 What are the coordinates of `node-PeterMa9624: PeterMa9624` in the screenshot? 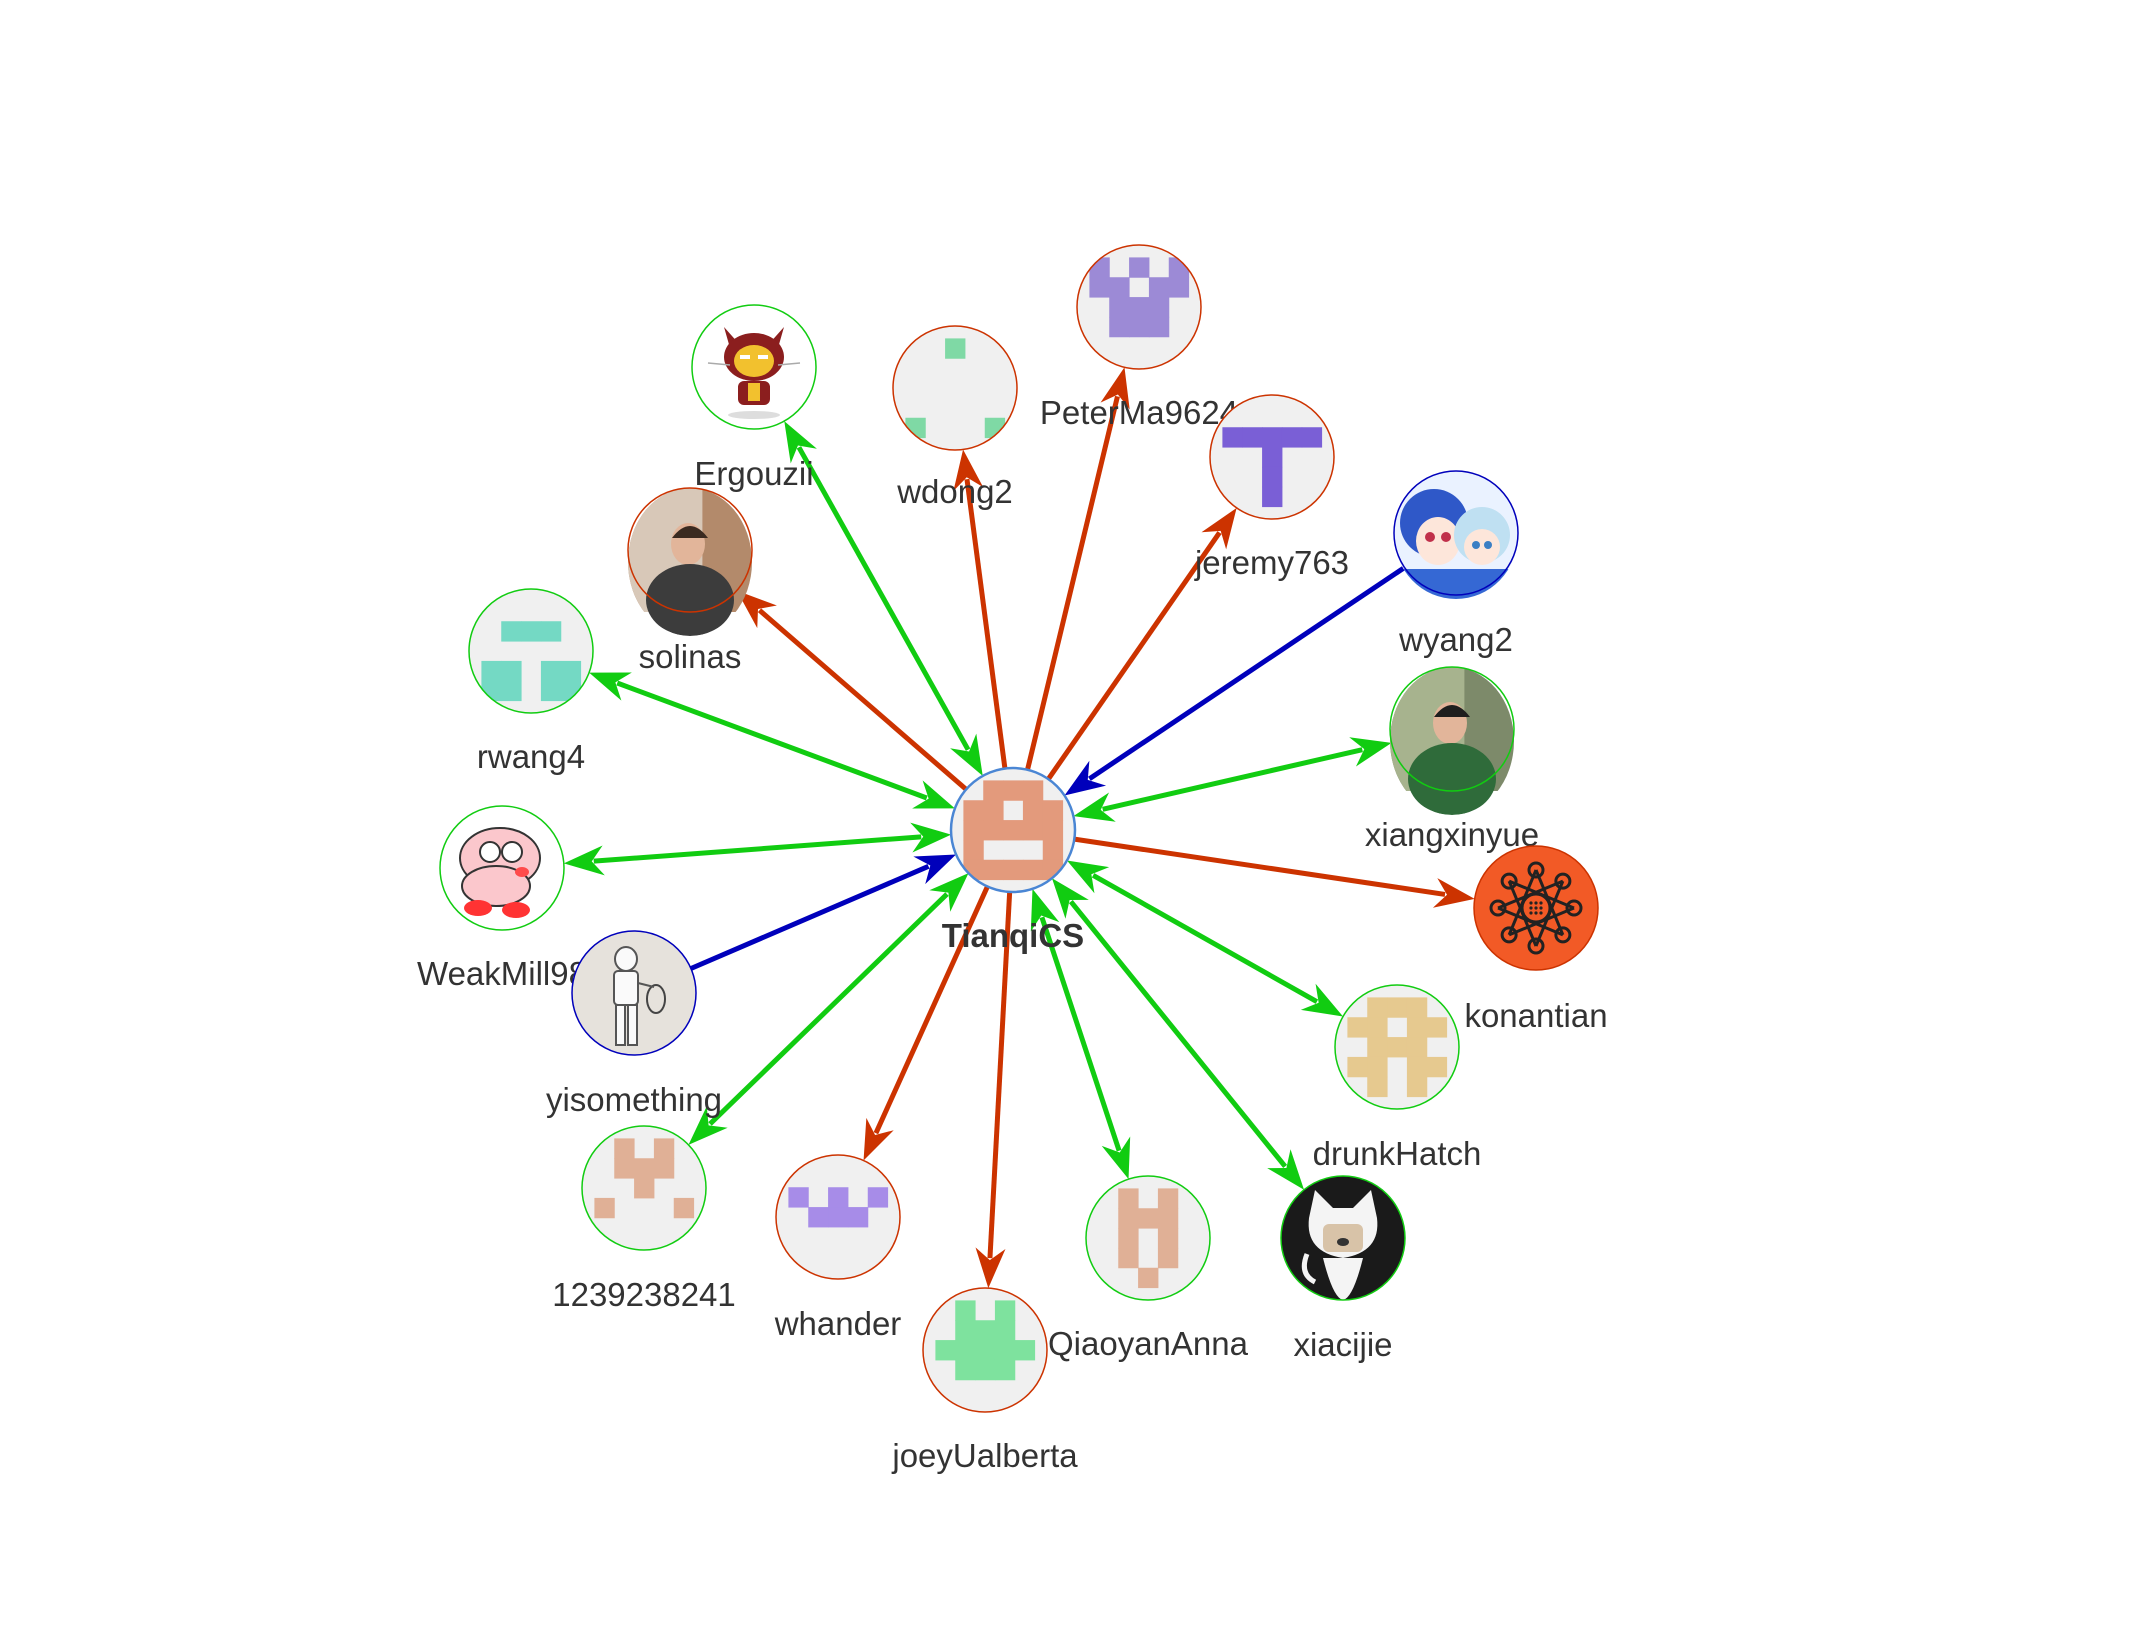 It's located at (1139, 337).